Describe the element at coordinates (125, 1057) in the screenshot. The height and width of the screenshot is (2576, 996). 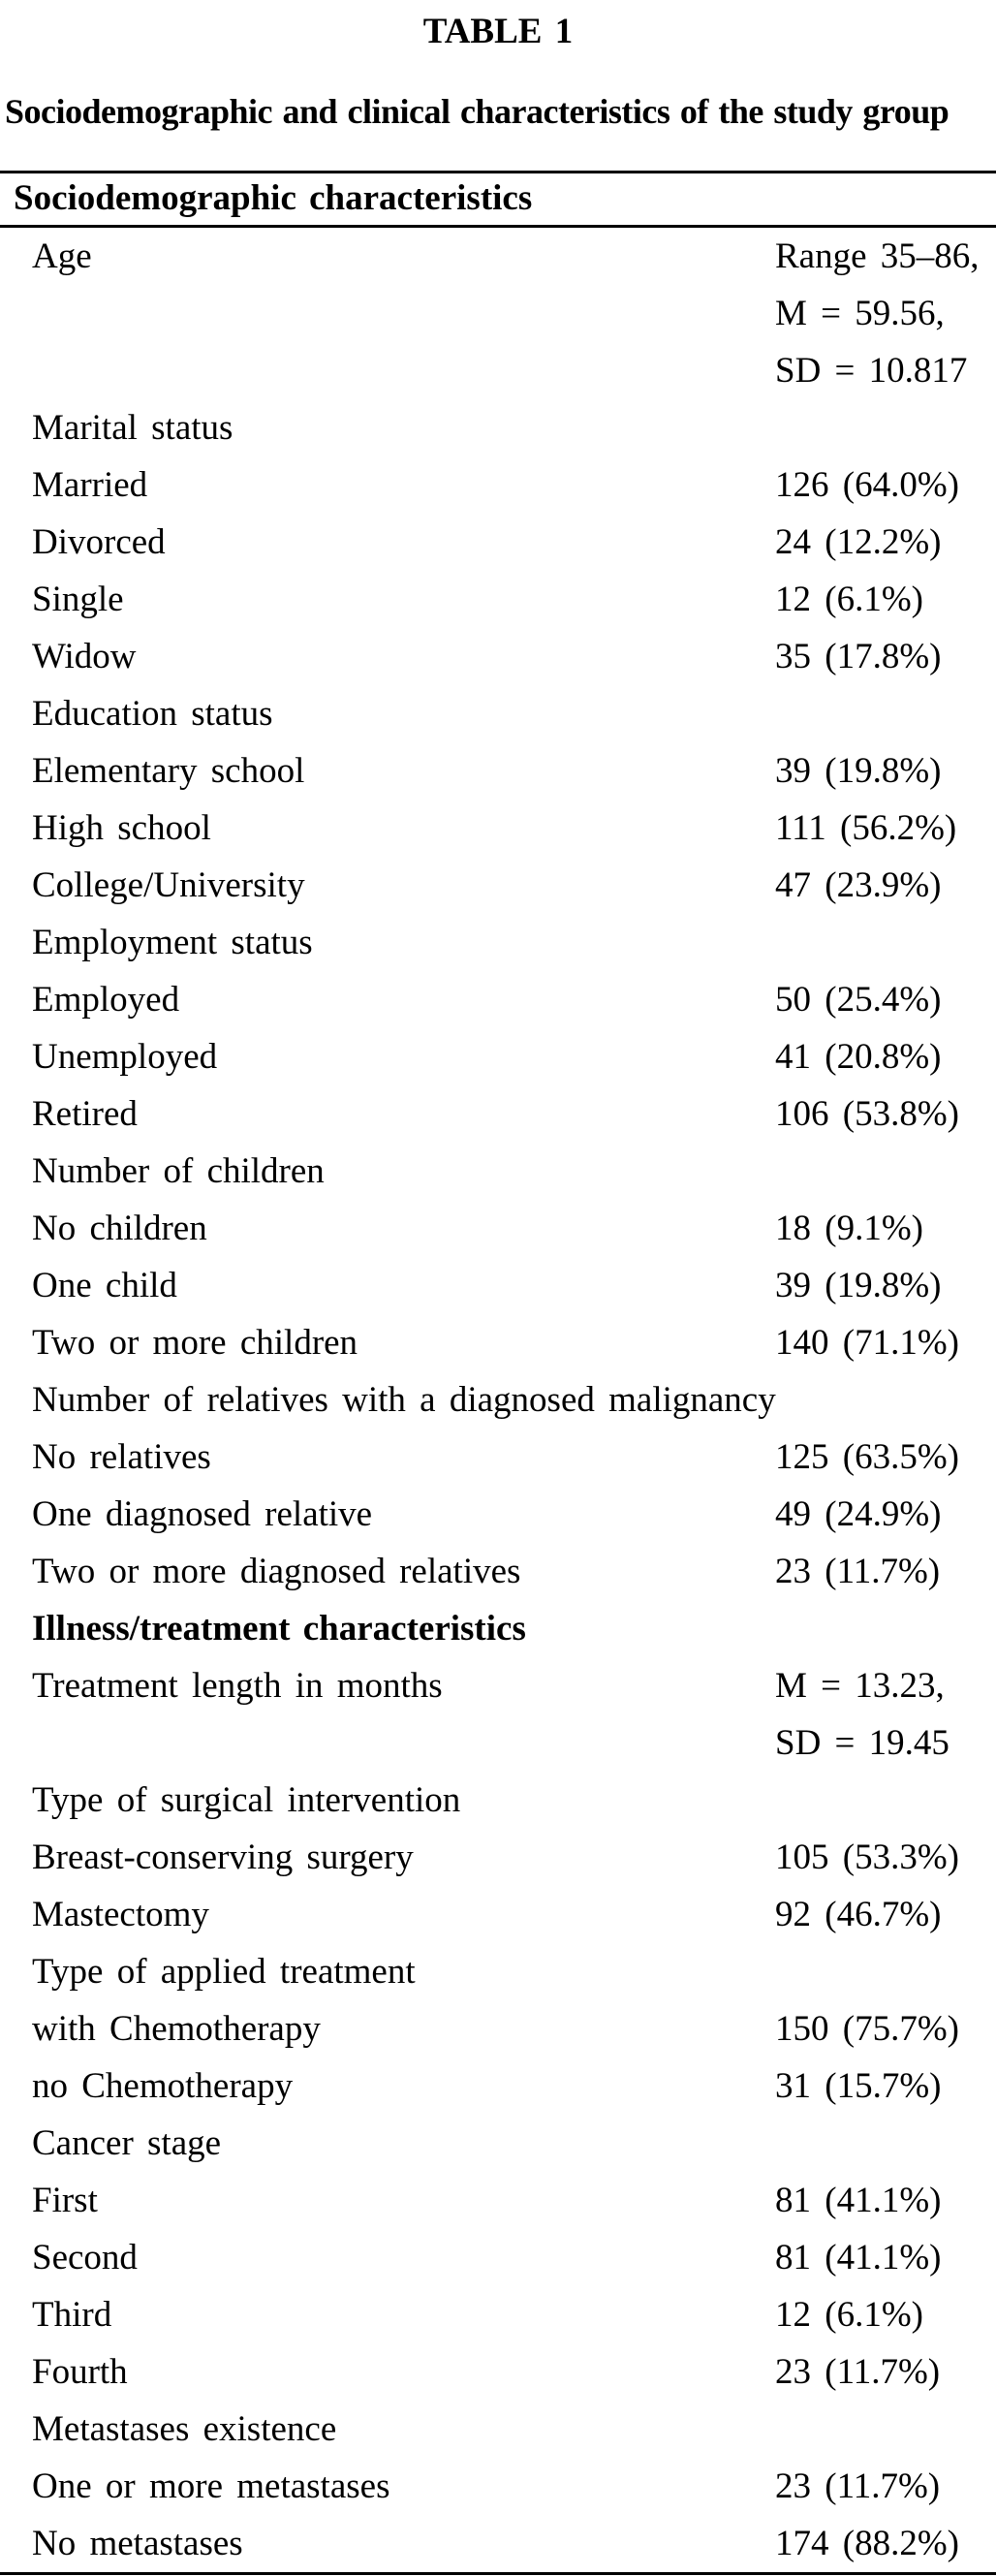
I see `row-label: Unemployed` at that location.